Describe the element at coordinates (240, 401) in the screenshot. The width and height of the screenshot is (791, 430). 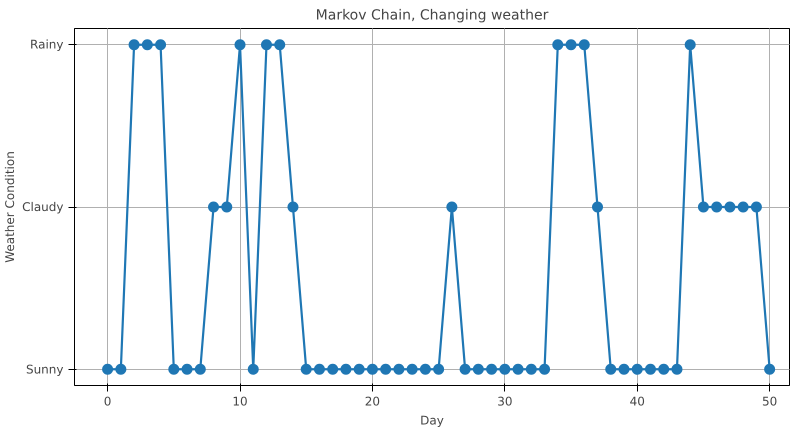
I see `x-tick-label: 10` at that location.